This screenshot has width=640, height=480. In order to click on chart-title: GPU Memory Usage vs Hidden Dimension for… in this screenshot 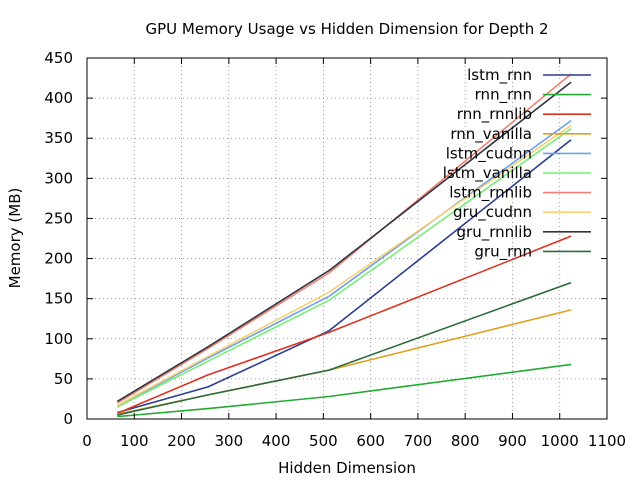, I will do `click(346, 29)`.